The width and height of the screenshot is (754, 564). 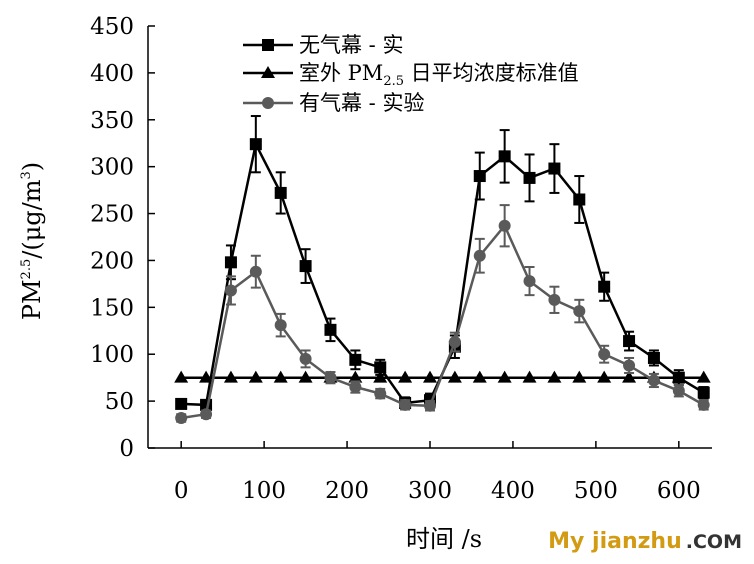 I want to click on x-tick-label: 0, so click(x=181, y=491).